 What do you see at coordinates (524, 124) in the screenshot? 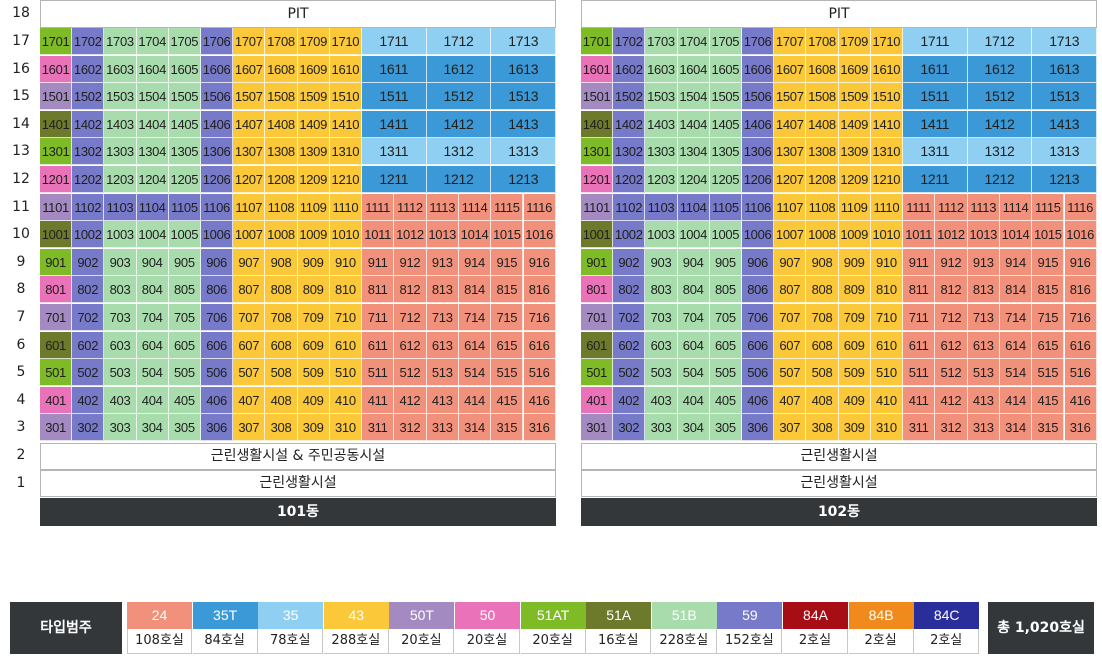
I see `unit-cell: 1413` at bounding box center [524, 124].